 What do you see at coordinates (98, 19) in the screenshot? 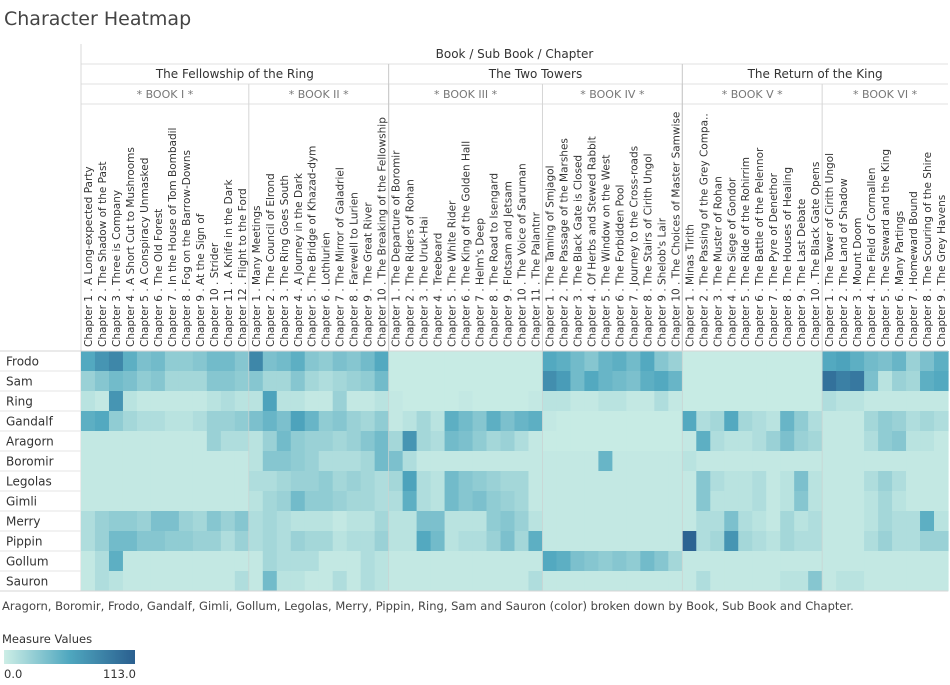
I see `chart-title: Character Heatmap` at bounding box center [98, 19].